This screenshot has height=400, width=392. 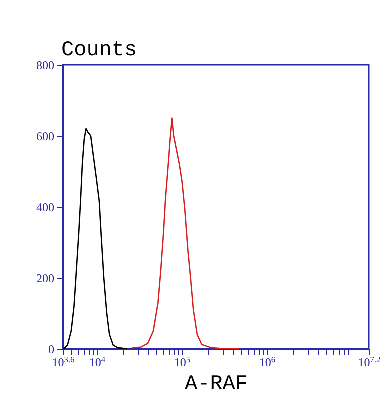 I want to click on y-axis-title: Counts, so click(x=100, y=51).